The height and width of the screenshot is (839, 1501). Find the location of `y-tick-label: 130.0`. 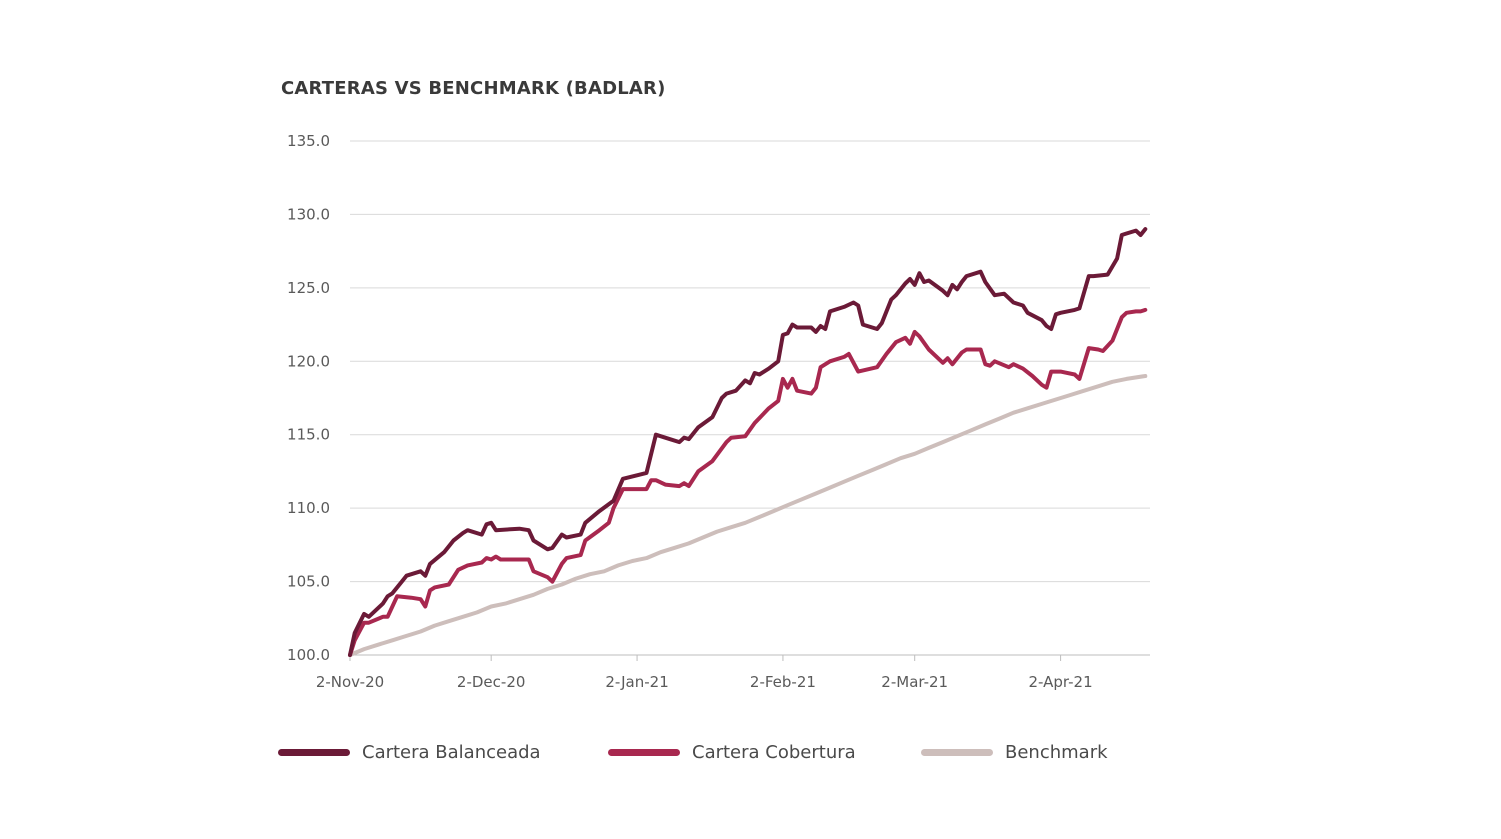

y-tick-label: 130.0 is located at coordinates (308, 214).